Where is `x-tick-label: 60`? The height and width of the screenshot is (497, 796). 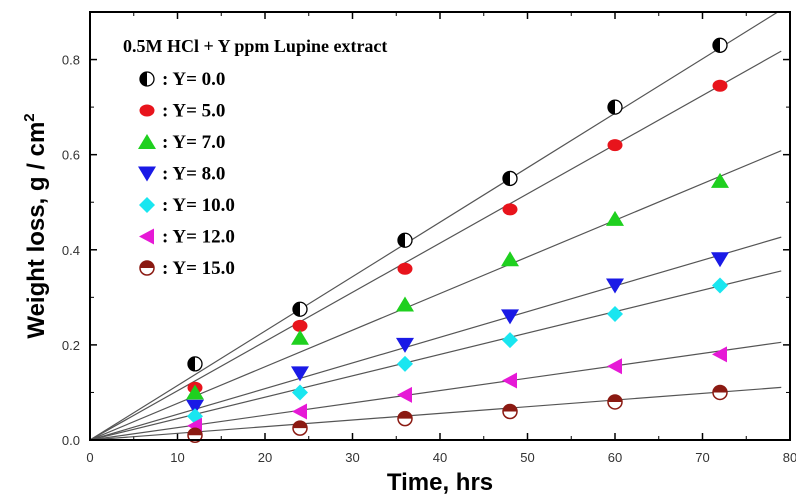
x-tick-label: 60 is located at coordinates (615, 457).